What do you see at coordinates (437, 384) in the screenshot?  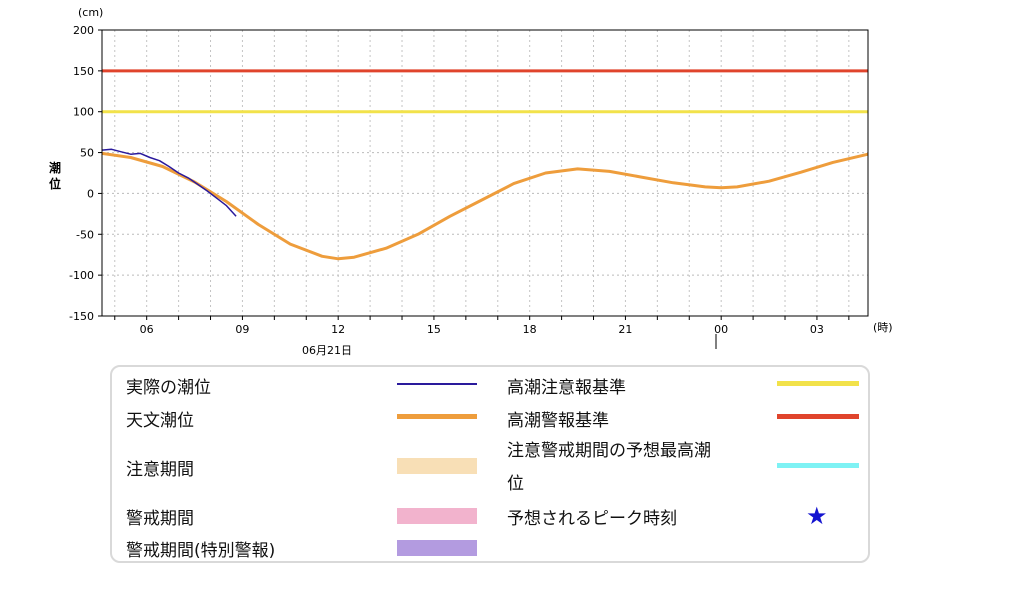 I see `legend-swatch-actual-tide` at bounding box center [437, 384].